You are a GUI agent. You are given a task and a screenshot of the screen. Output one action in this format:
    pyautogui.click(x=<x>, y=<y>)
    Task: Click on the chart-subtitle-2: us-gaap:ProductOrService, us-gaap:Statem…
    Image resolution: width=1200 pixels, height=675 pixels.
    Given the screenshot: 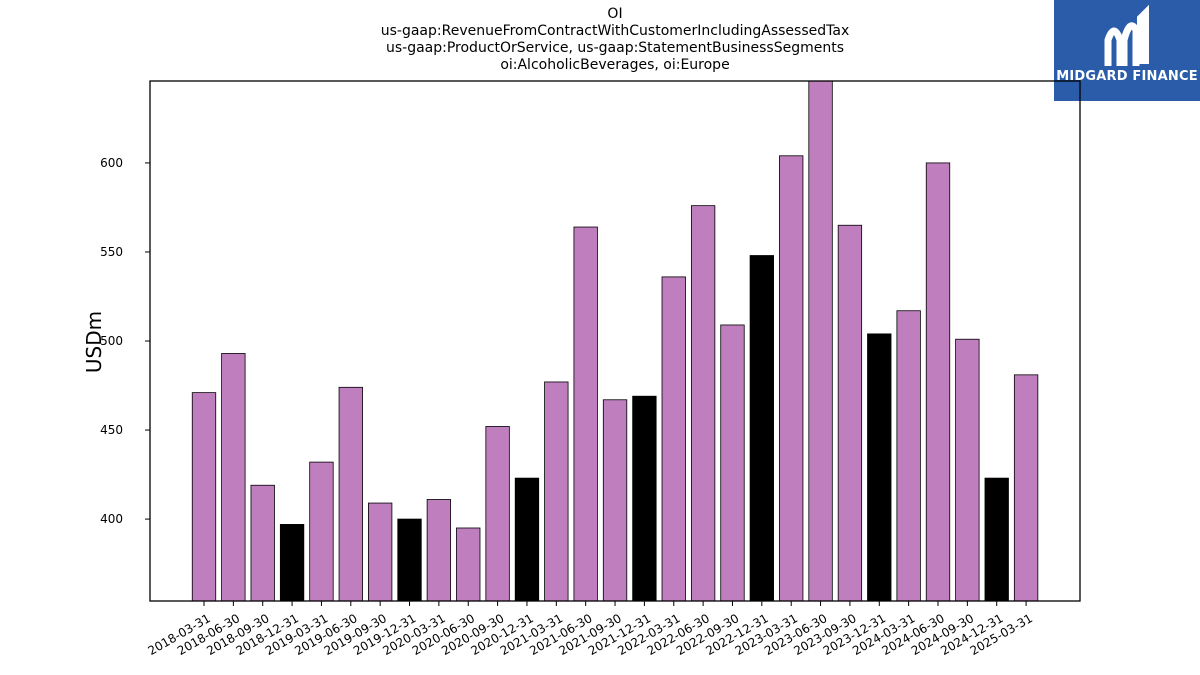 What is the action you would take?
    pyautogui.click(x=614, y=48)
    